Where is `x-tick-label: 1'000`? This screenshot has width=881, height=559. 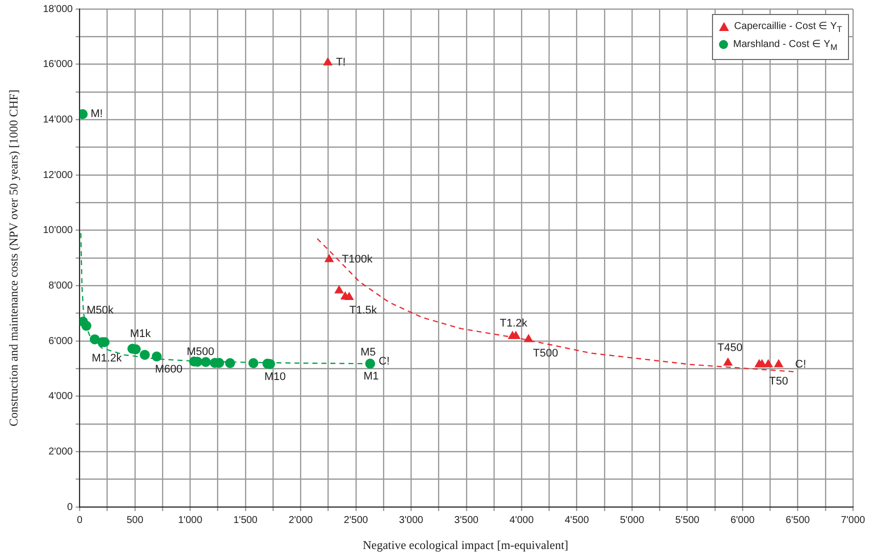
x-tick-label: 1'000 is located at coordinates (190, 520).